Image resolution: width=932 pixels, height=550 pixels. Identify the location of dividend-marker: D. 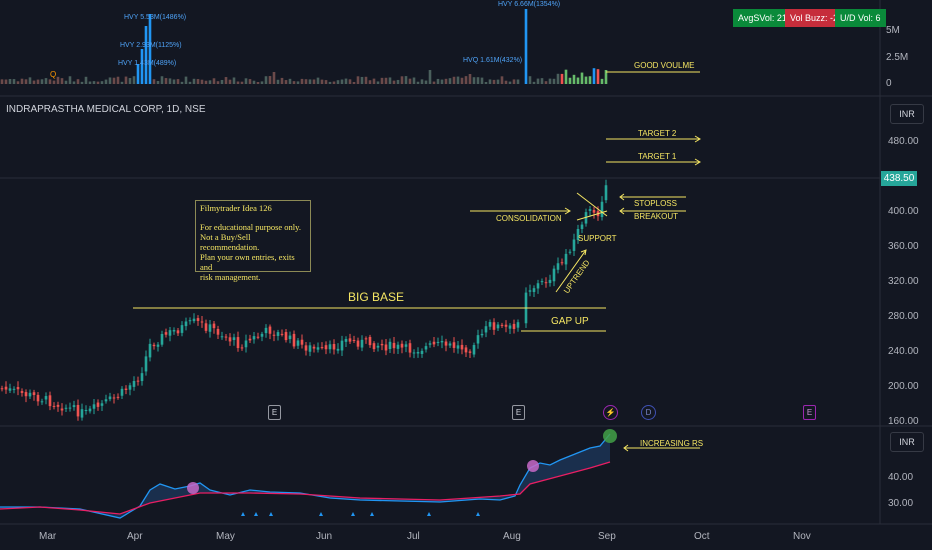
(648, 412).